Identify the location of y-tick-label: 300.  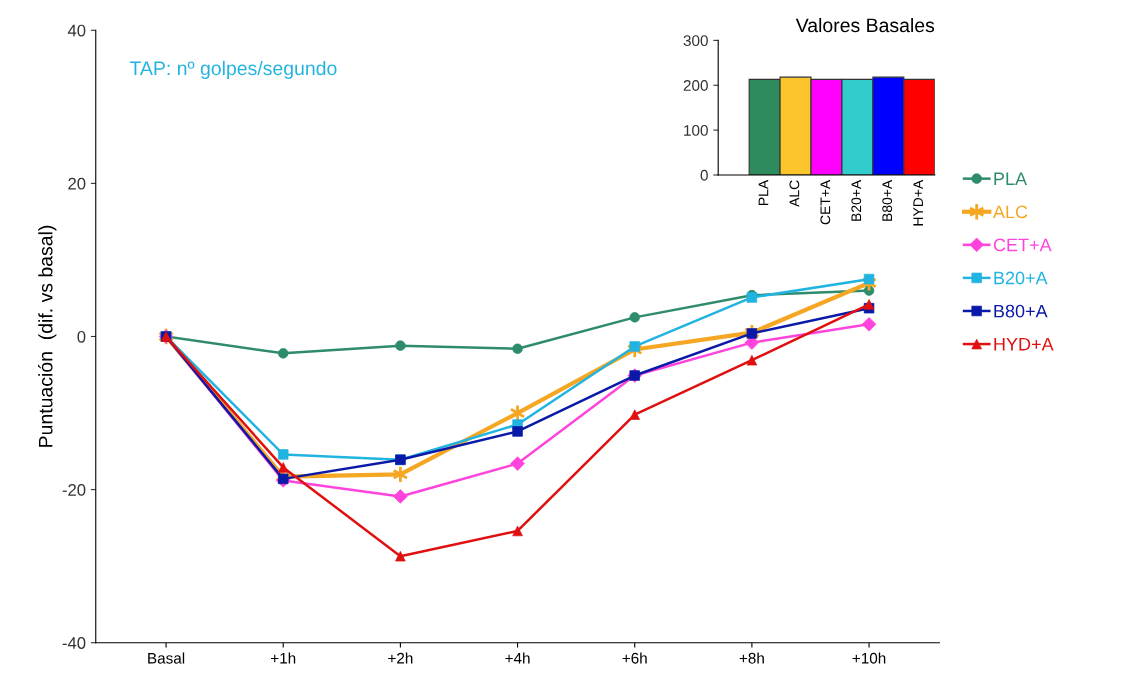
(695, 41).